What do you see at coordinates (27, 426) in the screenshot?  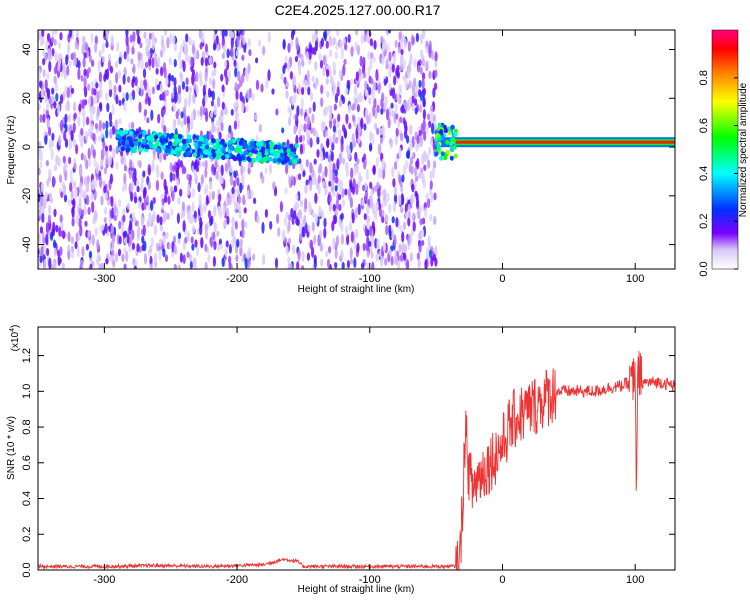 I see `y-tick-label: 0.8` at bounding box center [27, 426].